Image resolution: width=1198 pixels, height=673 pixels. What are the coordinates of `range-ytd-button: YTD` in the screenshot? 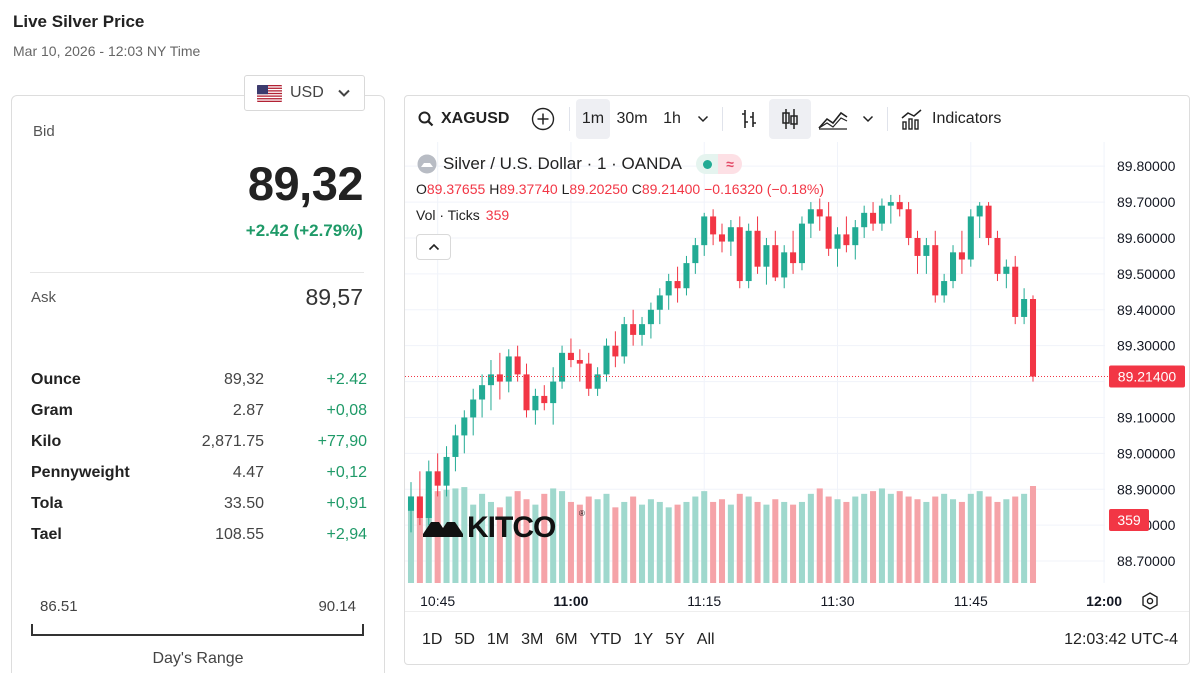 It's located at (605, 639).